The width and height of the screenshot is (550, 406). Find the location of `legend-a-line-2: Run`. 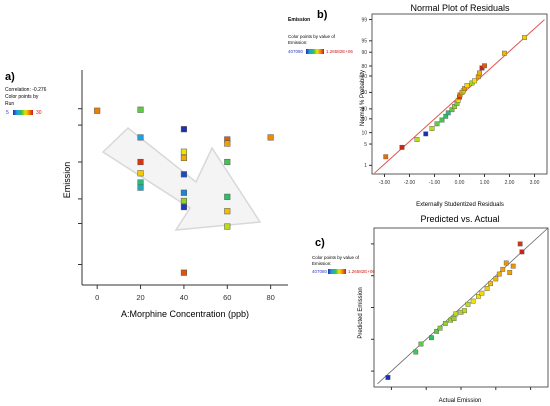

legend-a-line-2: Run is located at coordinates (9, 104).